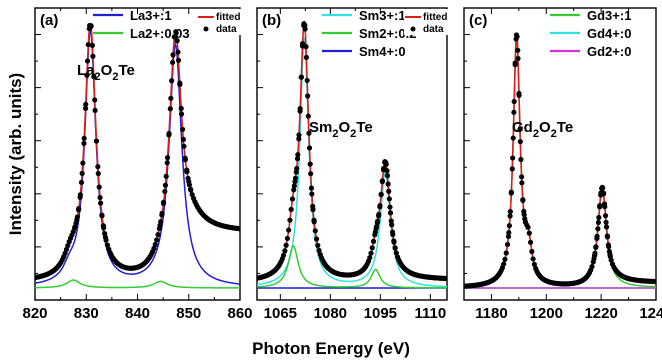 The height and width of the screenshot is (360, 662). I want to click on x-tick-label: 1080, so click(330, 313).